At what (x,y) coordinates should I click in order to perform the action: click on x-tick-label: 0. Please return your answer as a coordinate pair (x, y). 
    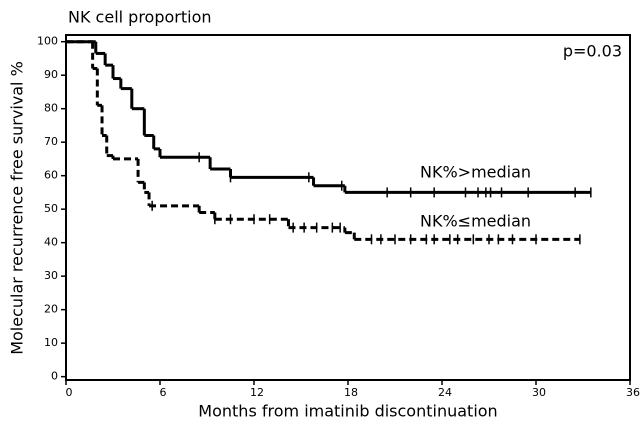
    Looking at the image, I should click on (69, 392).